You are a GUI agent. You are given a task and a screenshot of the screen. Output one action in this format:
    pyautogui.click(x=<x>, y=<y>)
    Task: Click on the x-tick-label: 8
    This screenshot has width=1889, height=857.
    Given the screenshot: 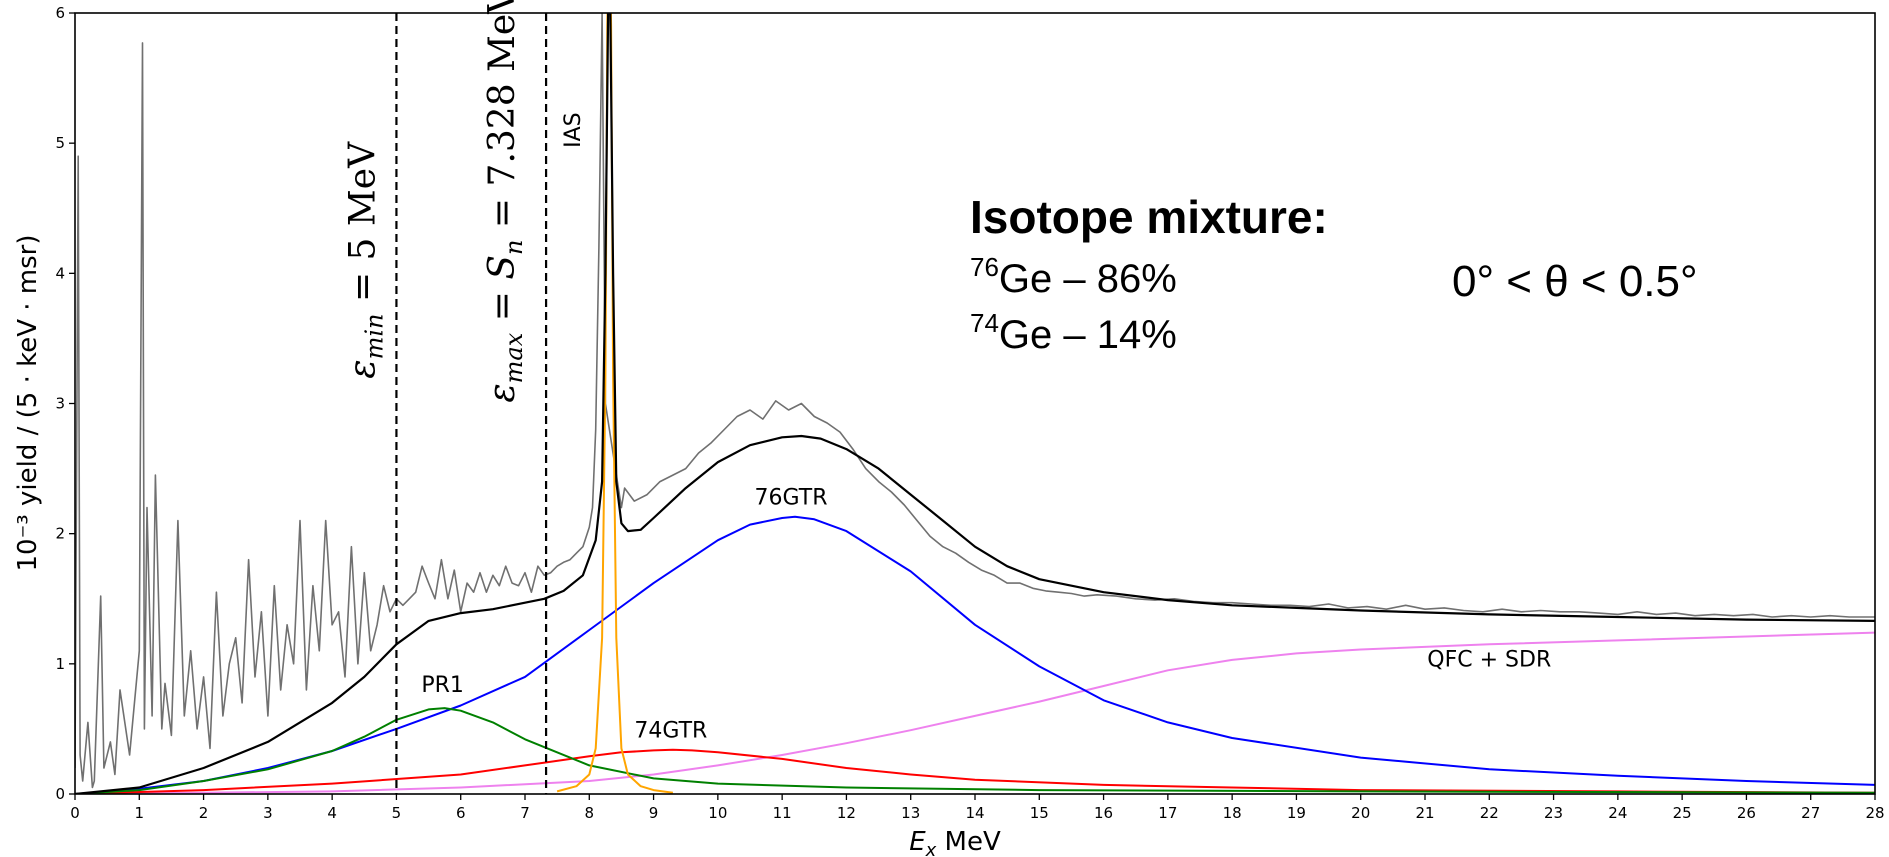 What is the action you would take?
    pyautogui.click(x=590, y=813)
    